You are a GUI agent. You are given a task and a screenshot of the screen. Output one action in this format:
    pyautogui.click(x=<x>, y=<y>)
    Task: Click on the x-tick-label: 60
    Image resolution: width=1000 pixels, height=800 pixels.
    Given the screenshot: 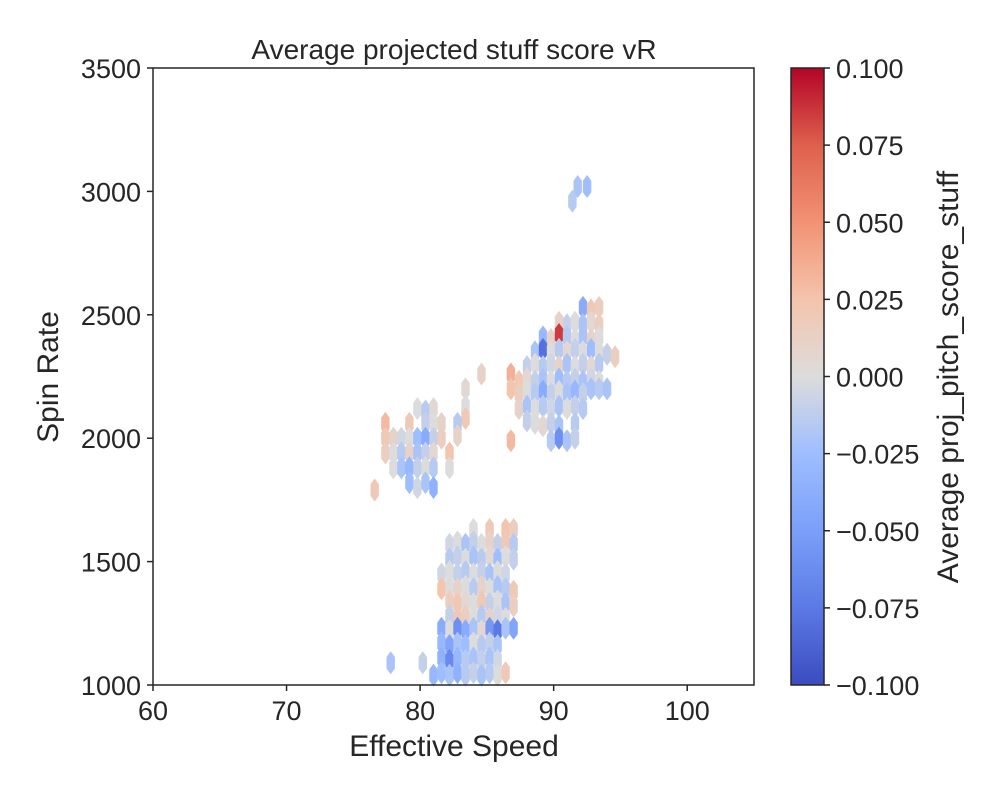 What is the action you would take?
    pyautogui.click(x=153, y=711)
    